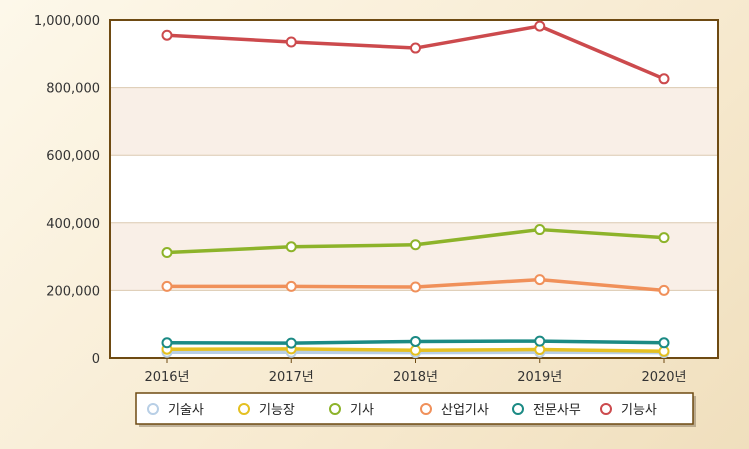  What do you see at coordinates (166, 377) in the screenshot?
I see `x-tick-label: 2016년` at bounding box center [166, 377].